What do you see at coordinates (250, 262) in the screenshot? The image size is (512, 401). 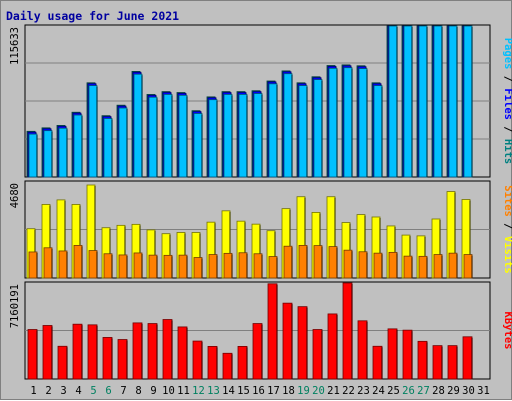 I see `series-sites` at bounding box center [250, 262].